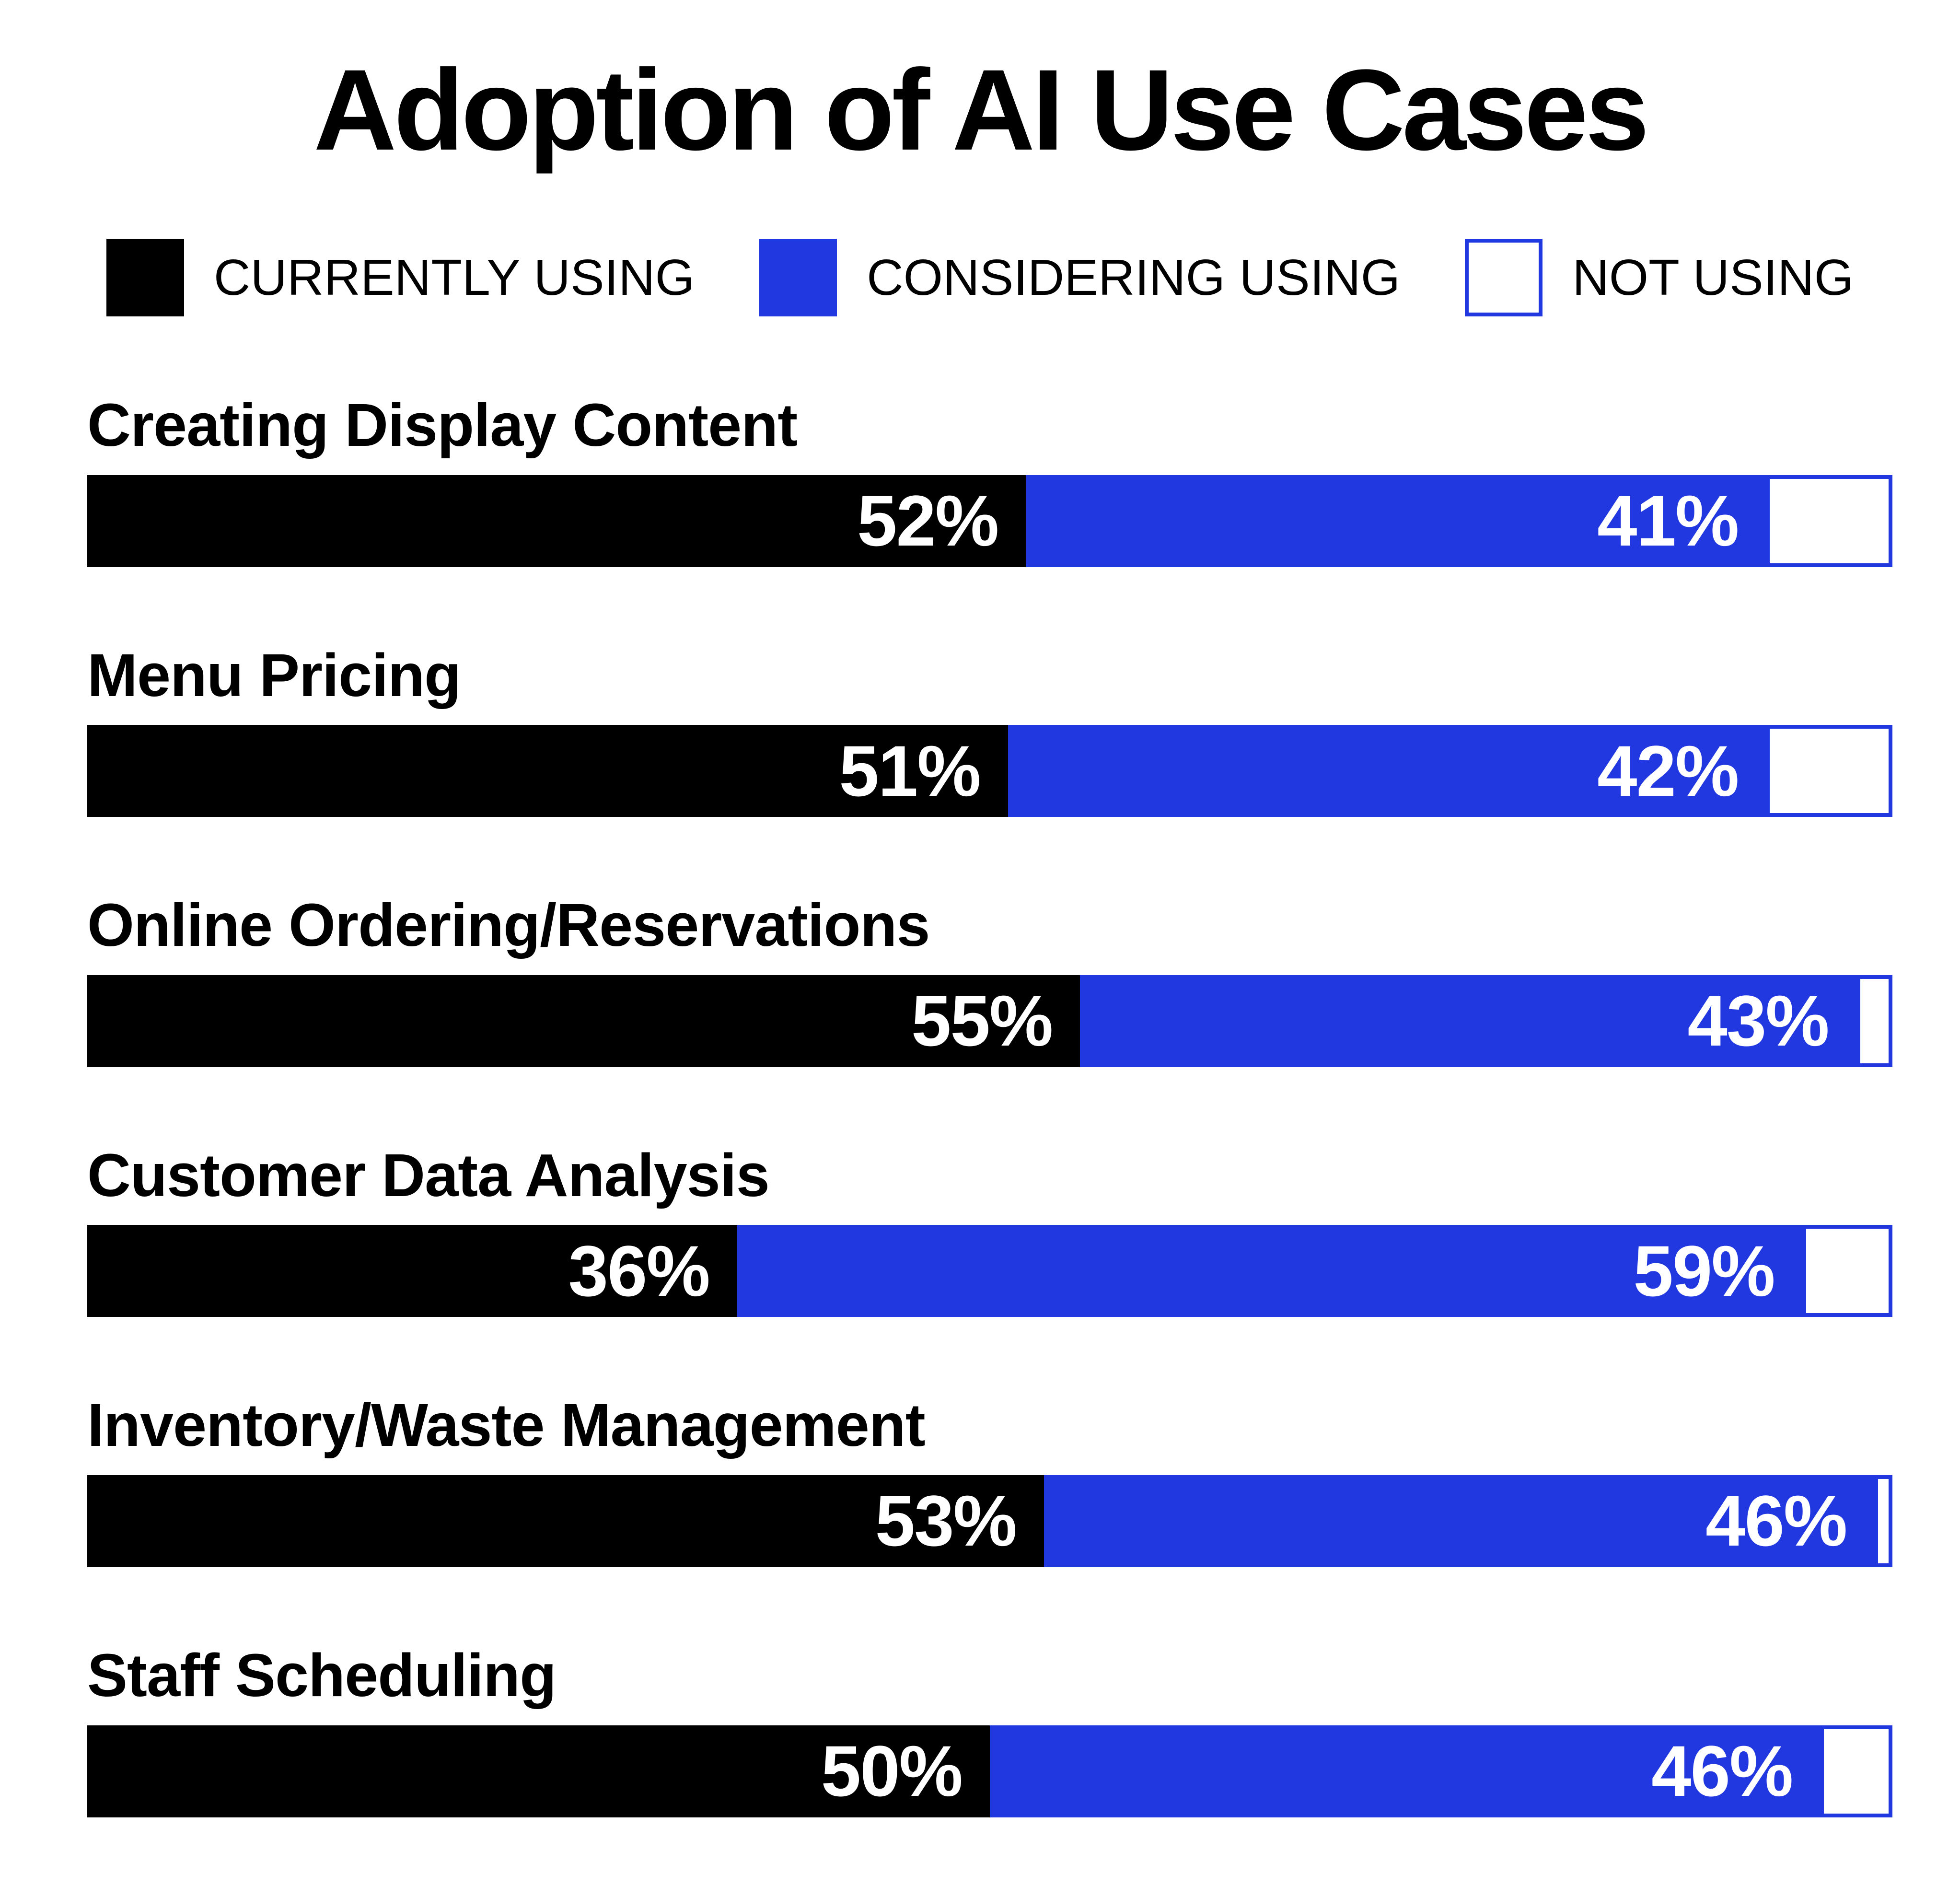  Describe the element at coordinates (1270, 1271) in the screenshot. I see `bar-segment-considering-using: 59%` at that location.